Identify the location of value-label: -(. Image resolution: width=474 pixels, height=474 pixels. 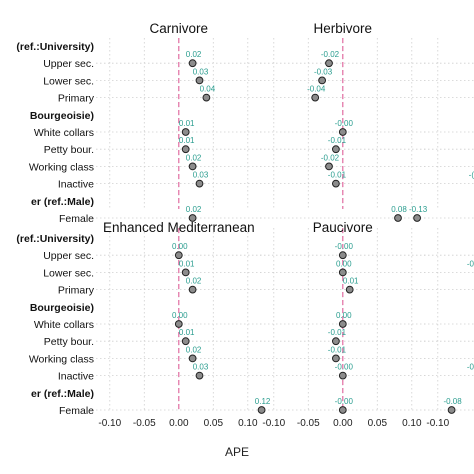
(471, 175).